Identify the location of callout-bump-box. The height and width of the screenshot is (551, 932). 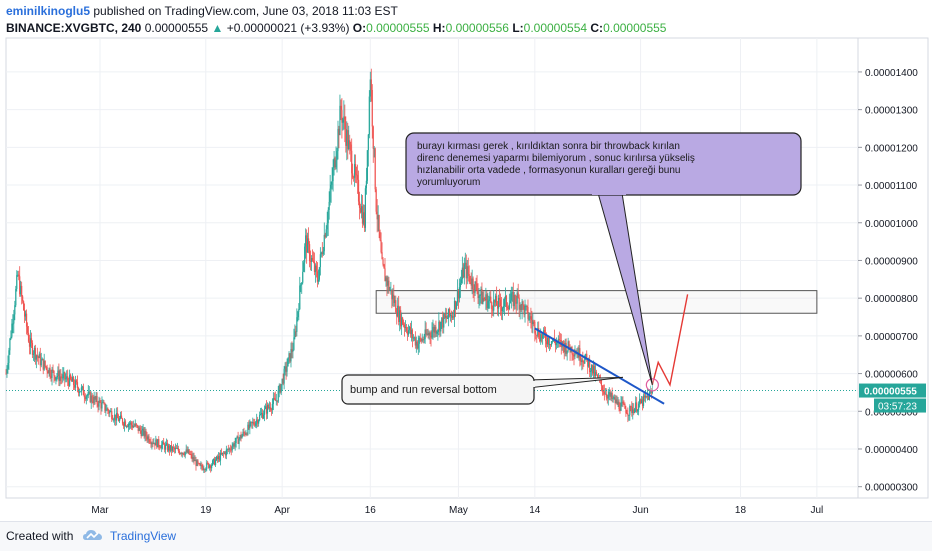
(438, 389).